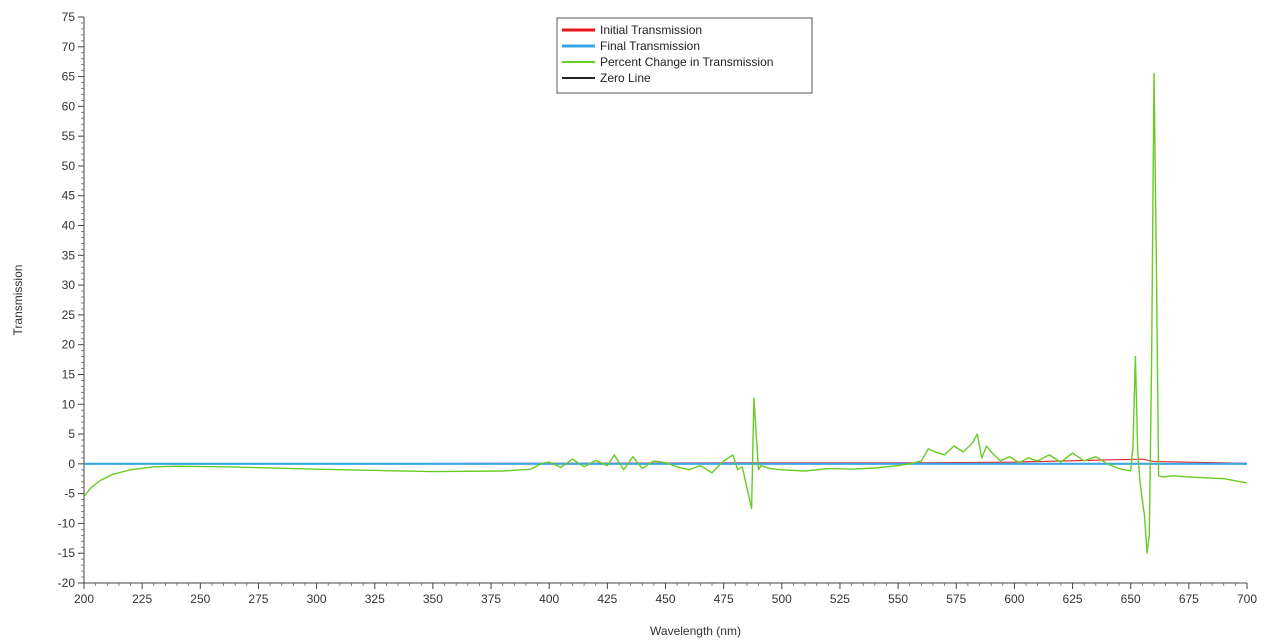 The width and height of the screenshot is (1268, 642). Describe the element at coordinates (67, 553) in the screenshot. I see `y-tick-label: -15` at that location.